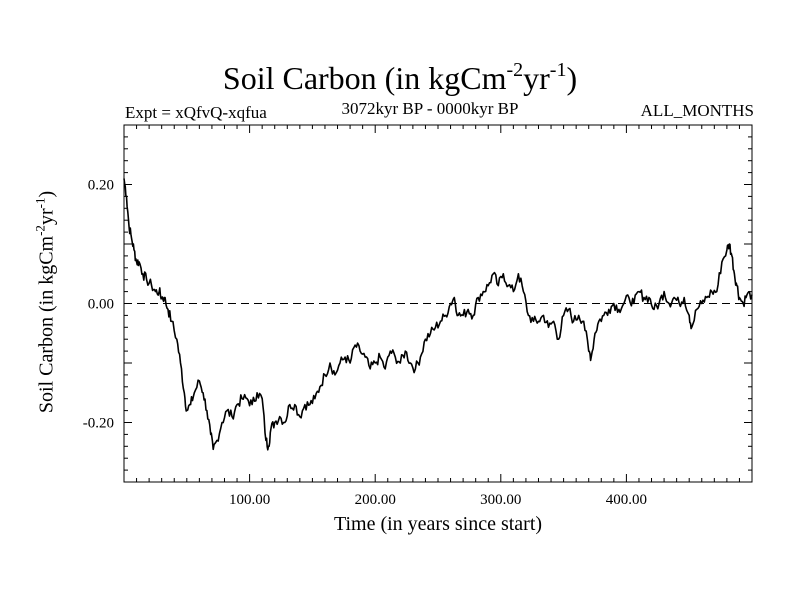  What do you see at coordinates (46, 217) in the screenshot?
I see `ylabel-mid: yr` at bounding box center [46, 217].